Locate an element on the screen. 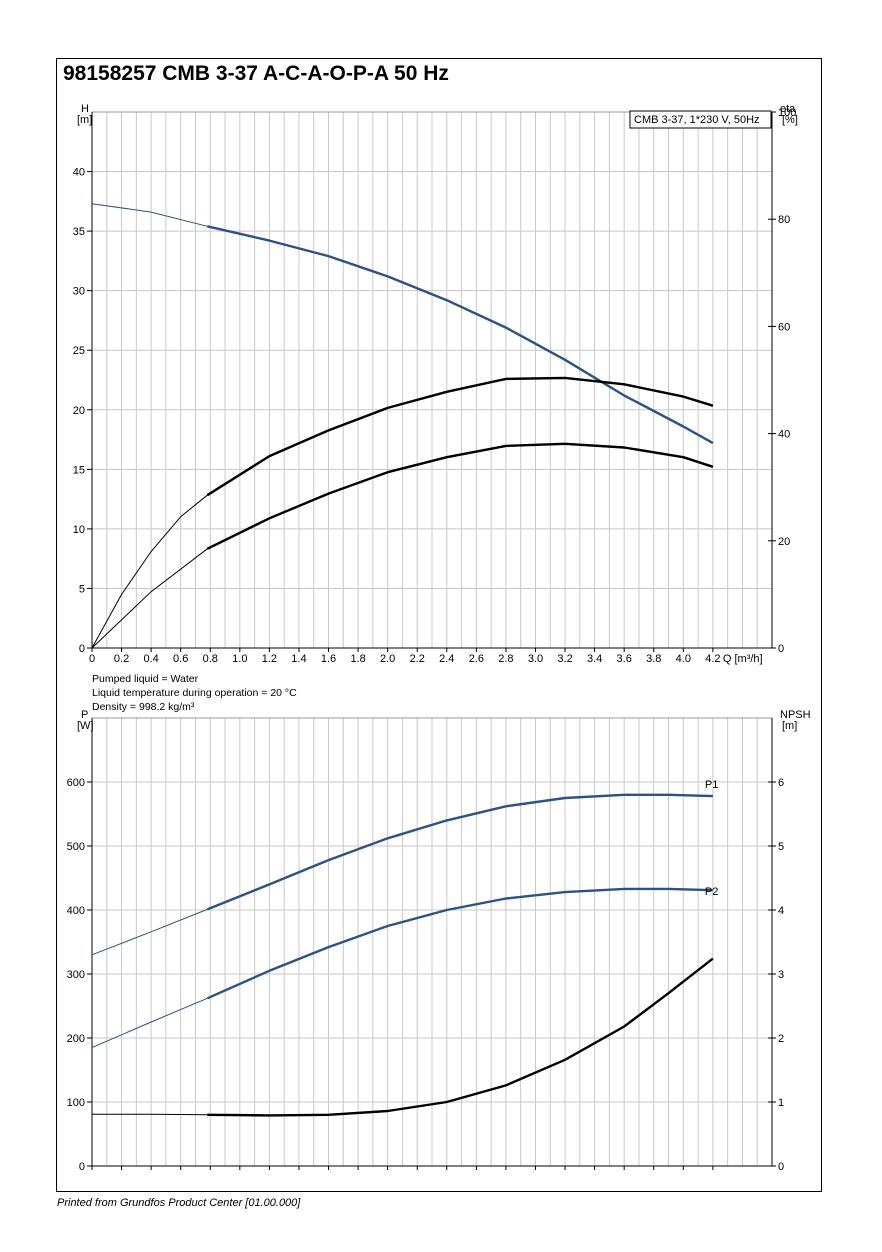  x-tick-label: 3.6 is located at coordinates (624, 659).